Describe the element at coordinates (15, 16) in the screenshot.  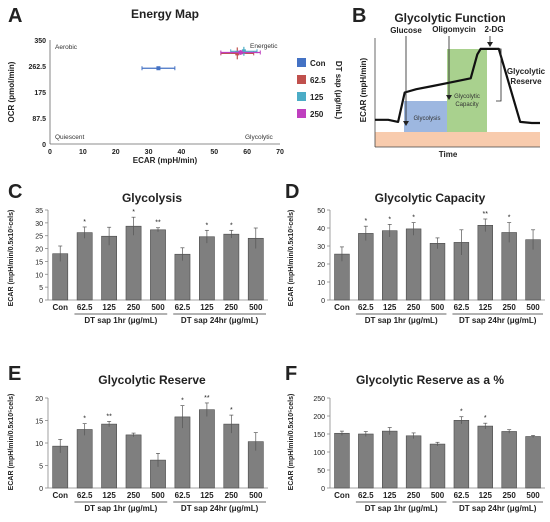
I see `panel-a-letter: A` at that location.